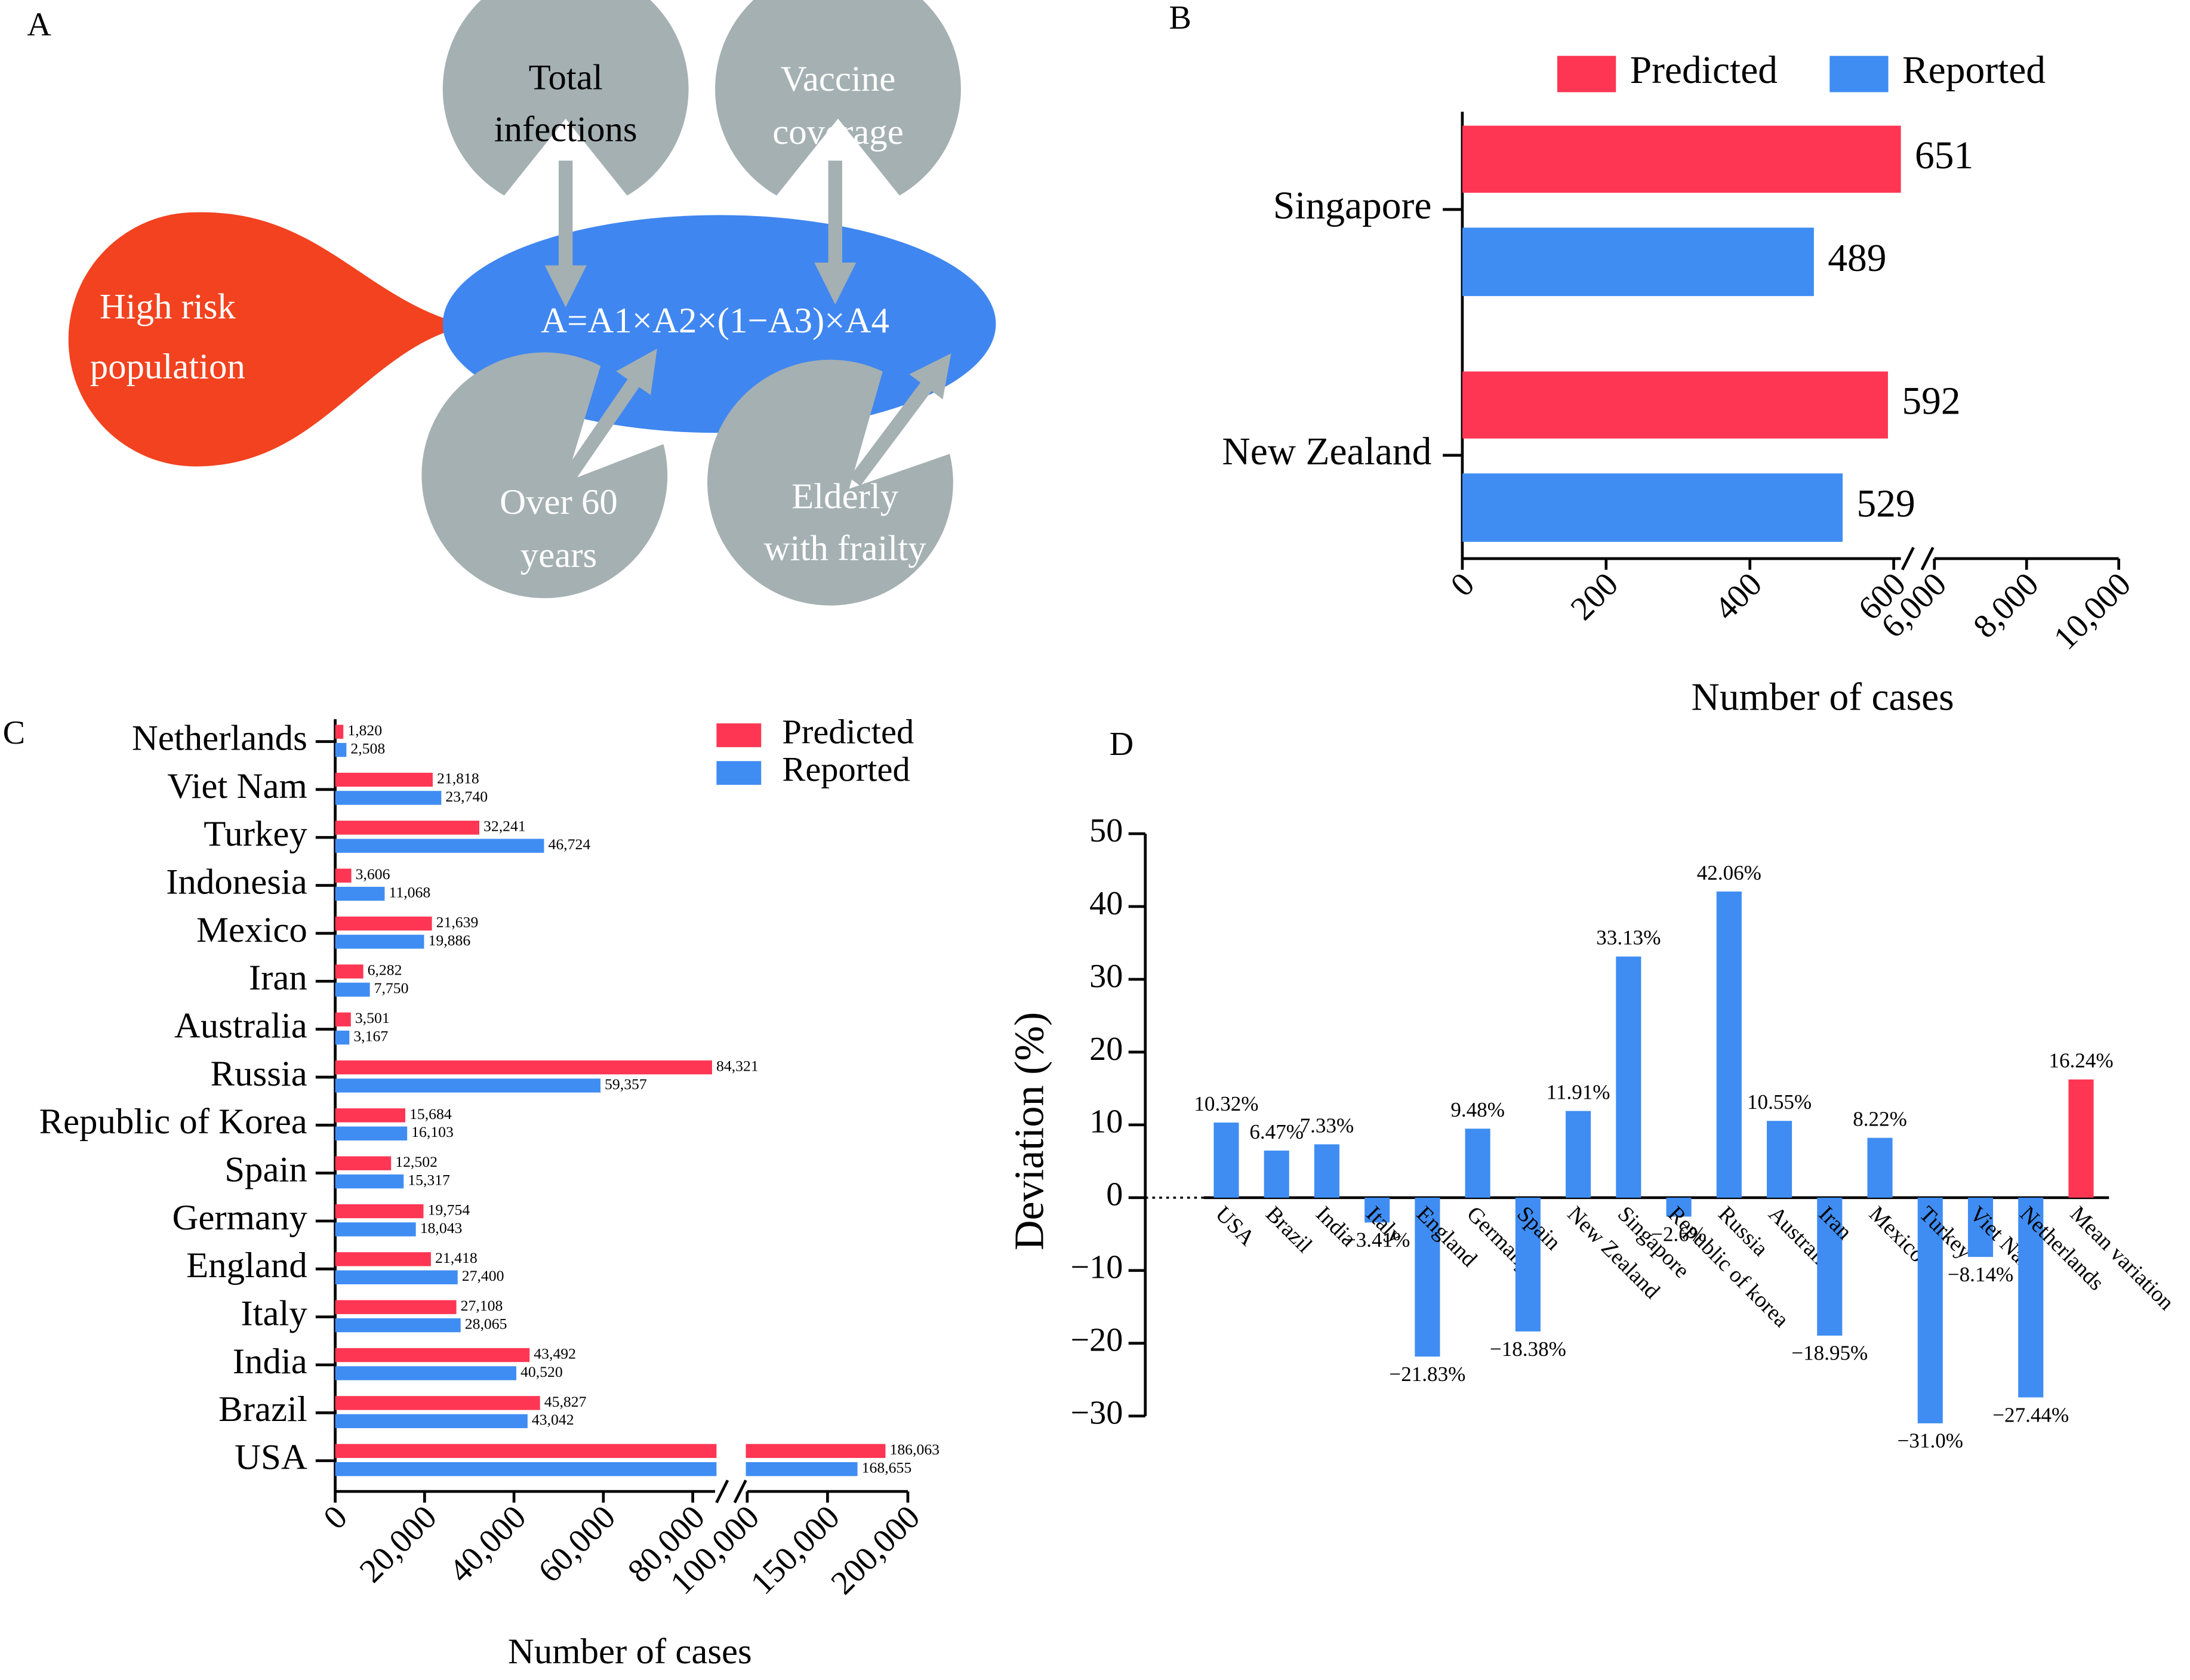 This screenshot has height=1680, width=2190. I want to click on legend-label: Predicted, so click(848, 731).